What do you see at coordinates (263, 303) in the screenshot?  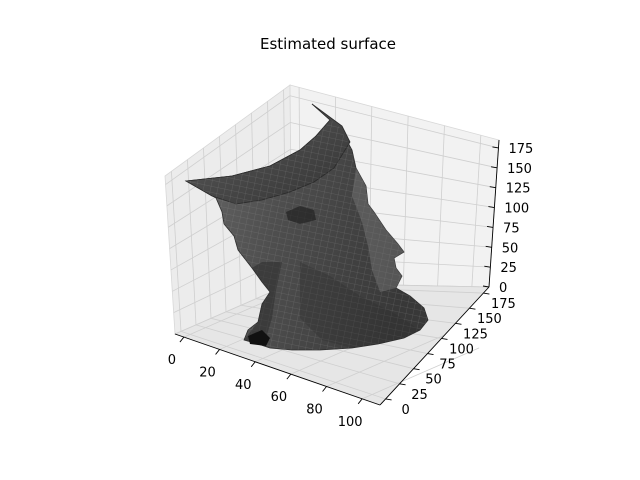 I see `surface-shadow-lower` at bounding box center [263, 303].